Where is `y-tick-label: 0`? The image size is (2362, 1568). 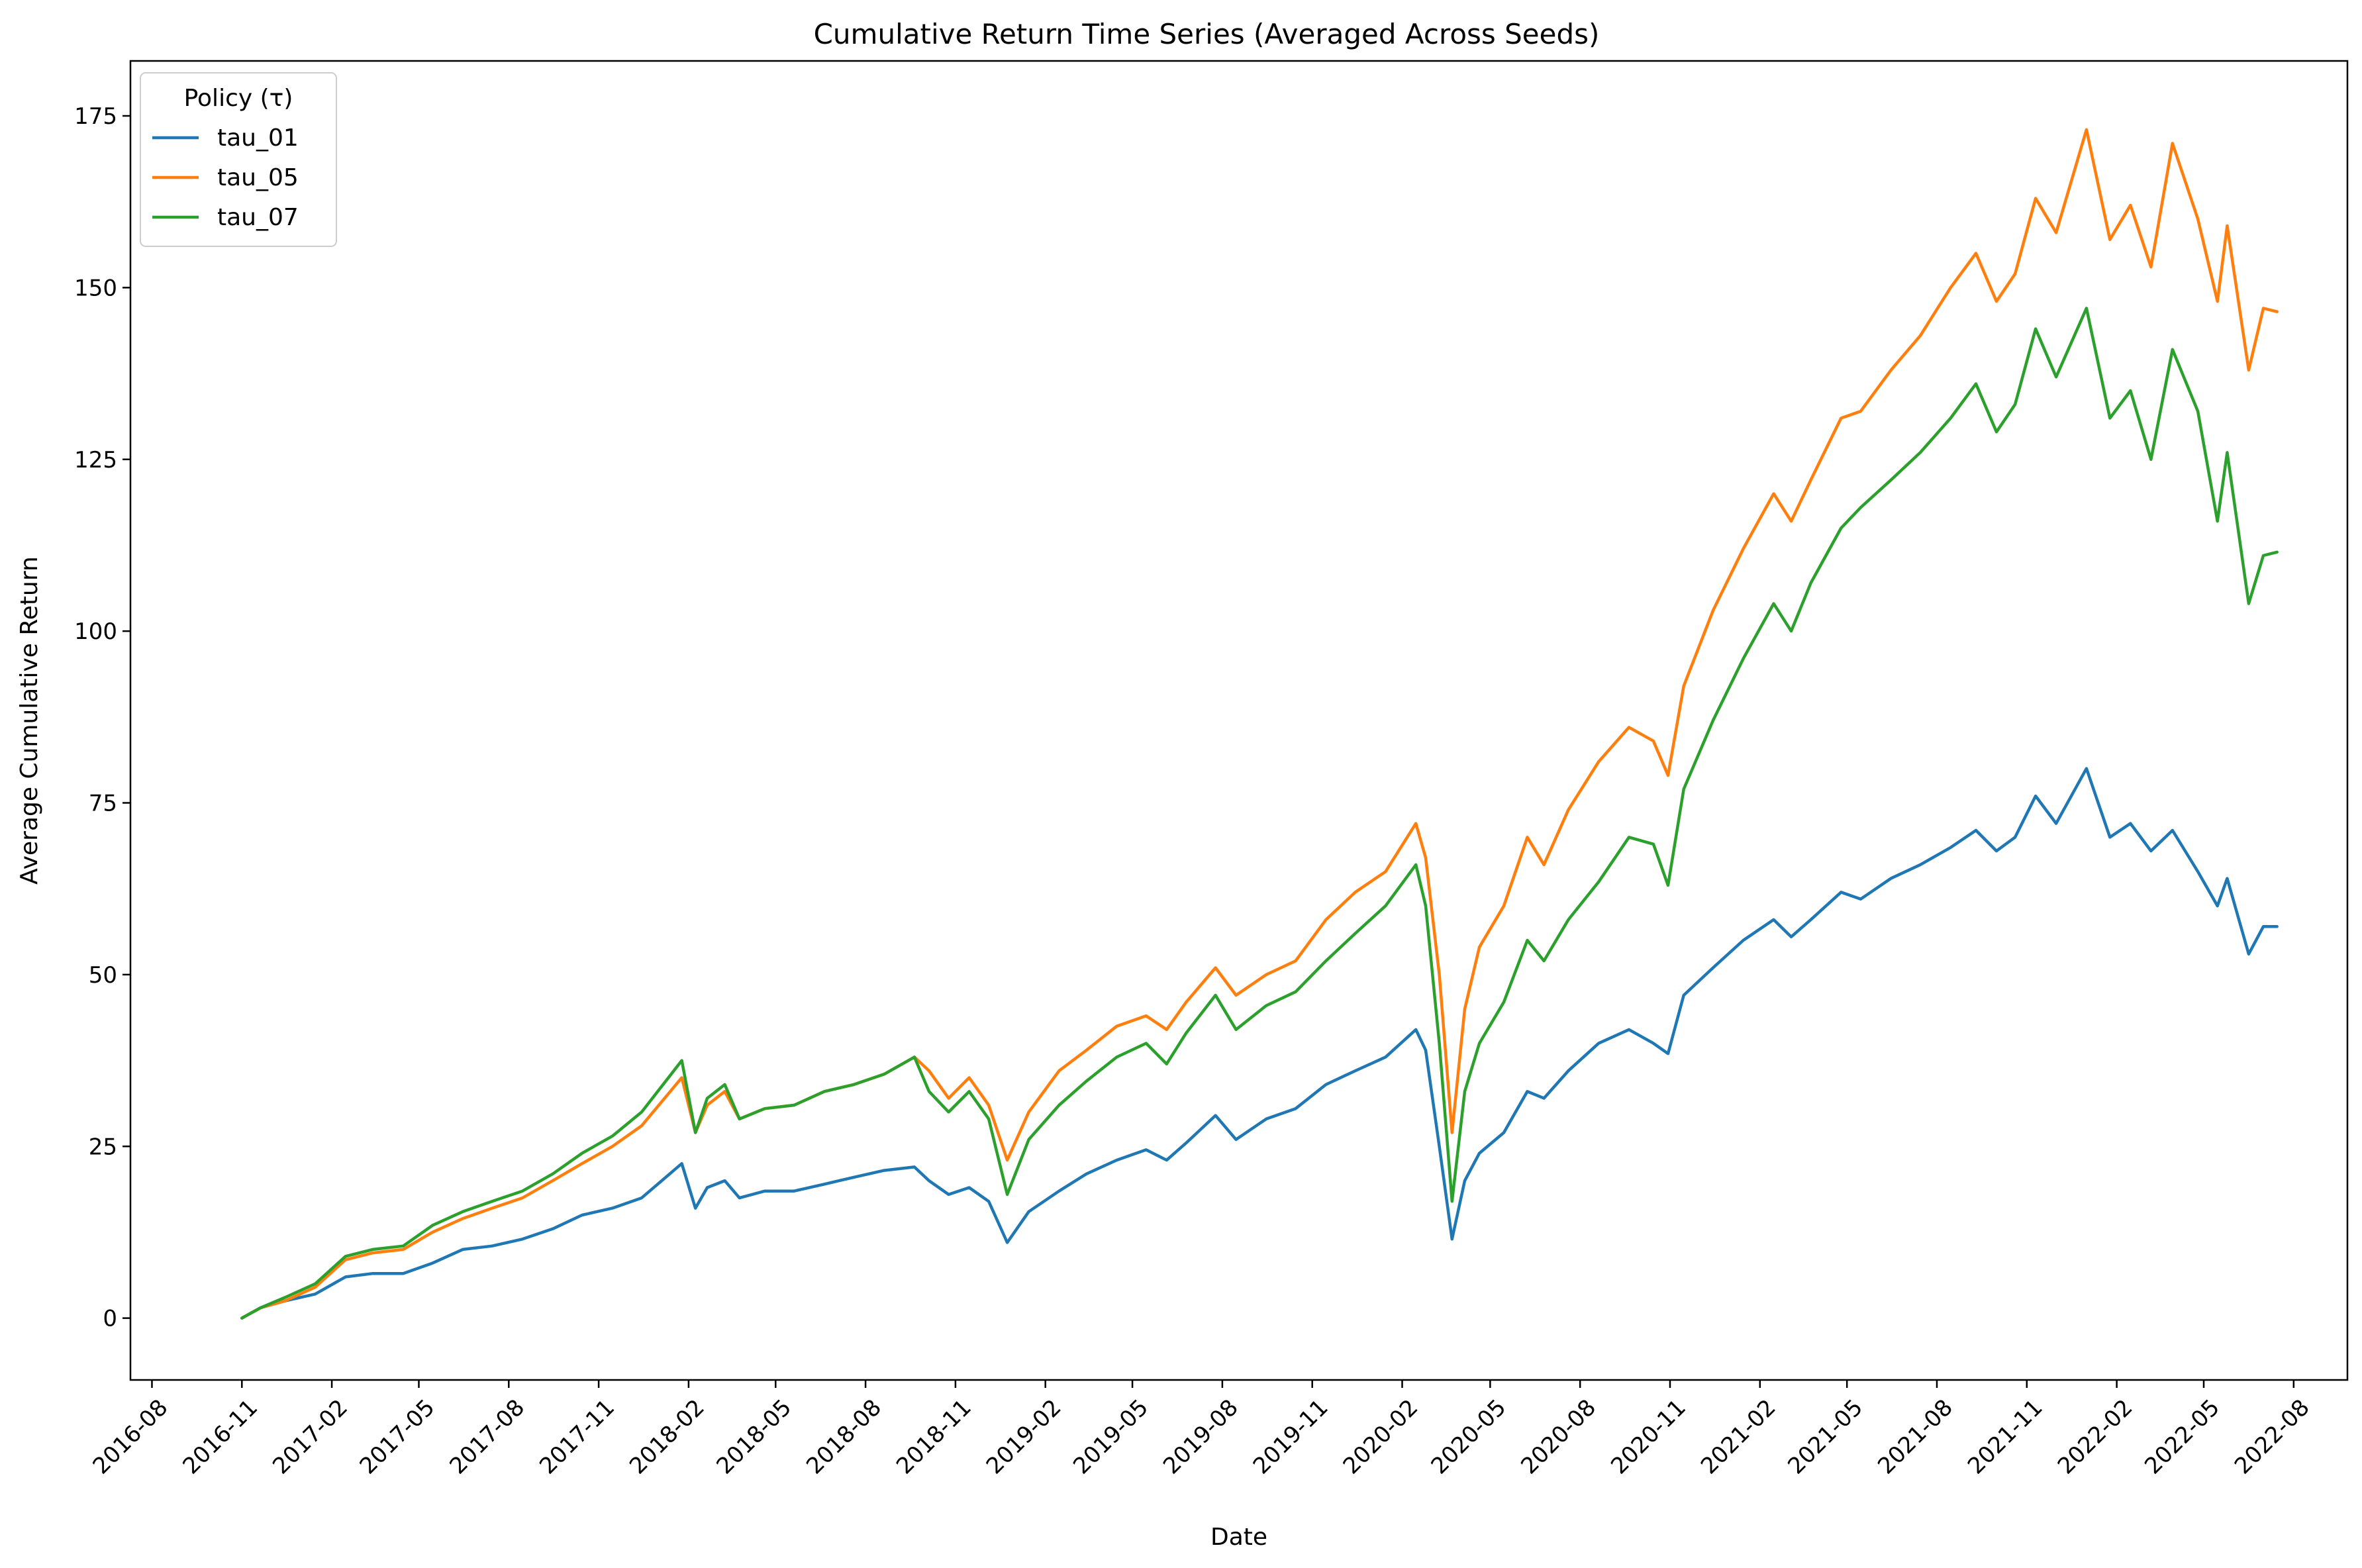
y-tick-label: 0 is located at coordinates (110, 1319).